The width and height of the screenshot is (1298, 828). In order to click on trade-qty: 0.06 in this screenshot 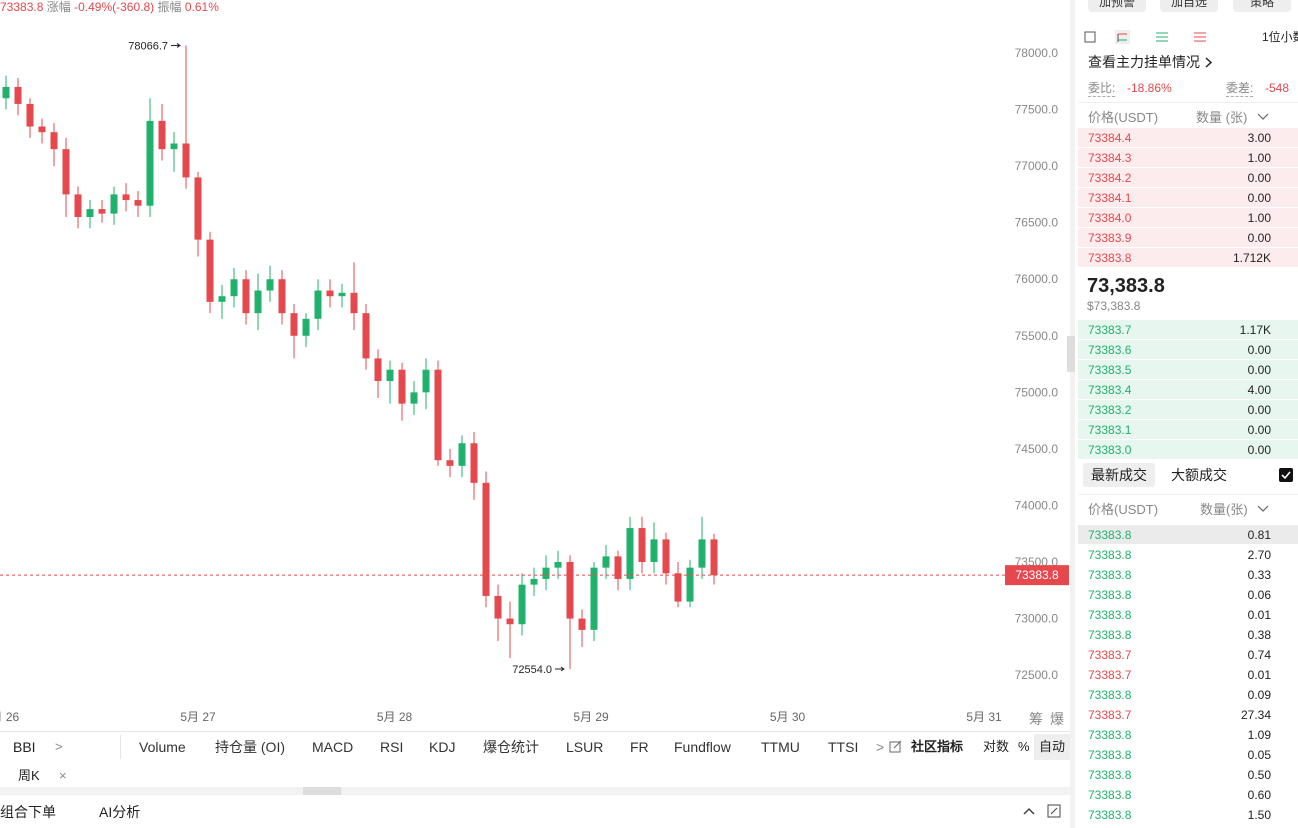, I will do `click(1259, 595)`.